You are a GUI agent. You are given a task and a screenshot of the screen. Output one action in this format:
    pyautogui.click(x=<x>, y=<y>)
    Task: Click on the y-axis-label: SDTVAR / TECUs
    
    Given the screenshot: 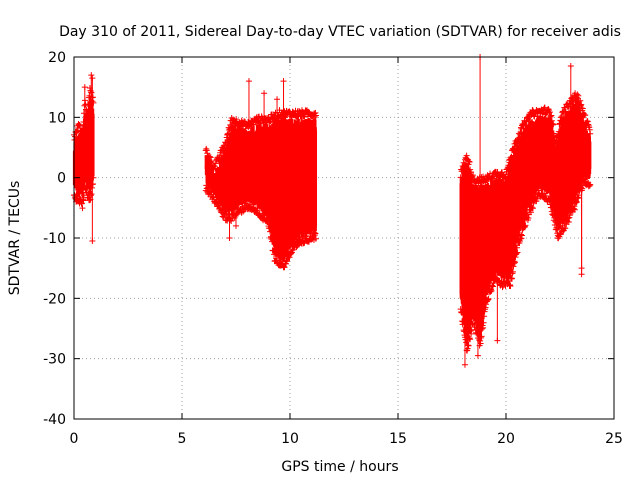 What is the action you would take?
    pyautogui.click(x=15, y=238)
    